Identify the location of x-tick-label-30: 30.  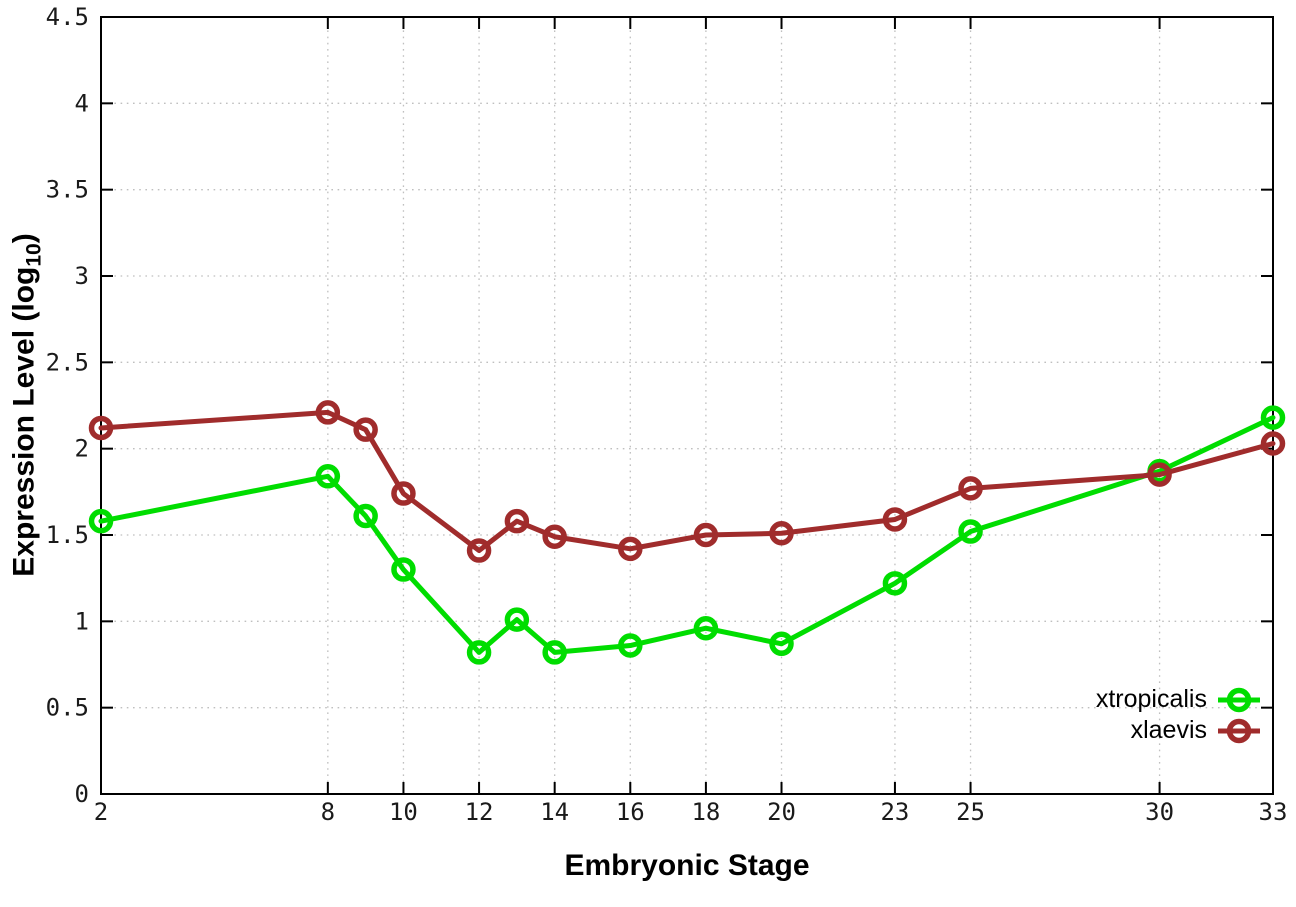
(1159, 812).